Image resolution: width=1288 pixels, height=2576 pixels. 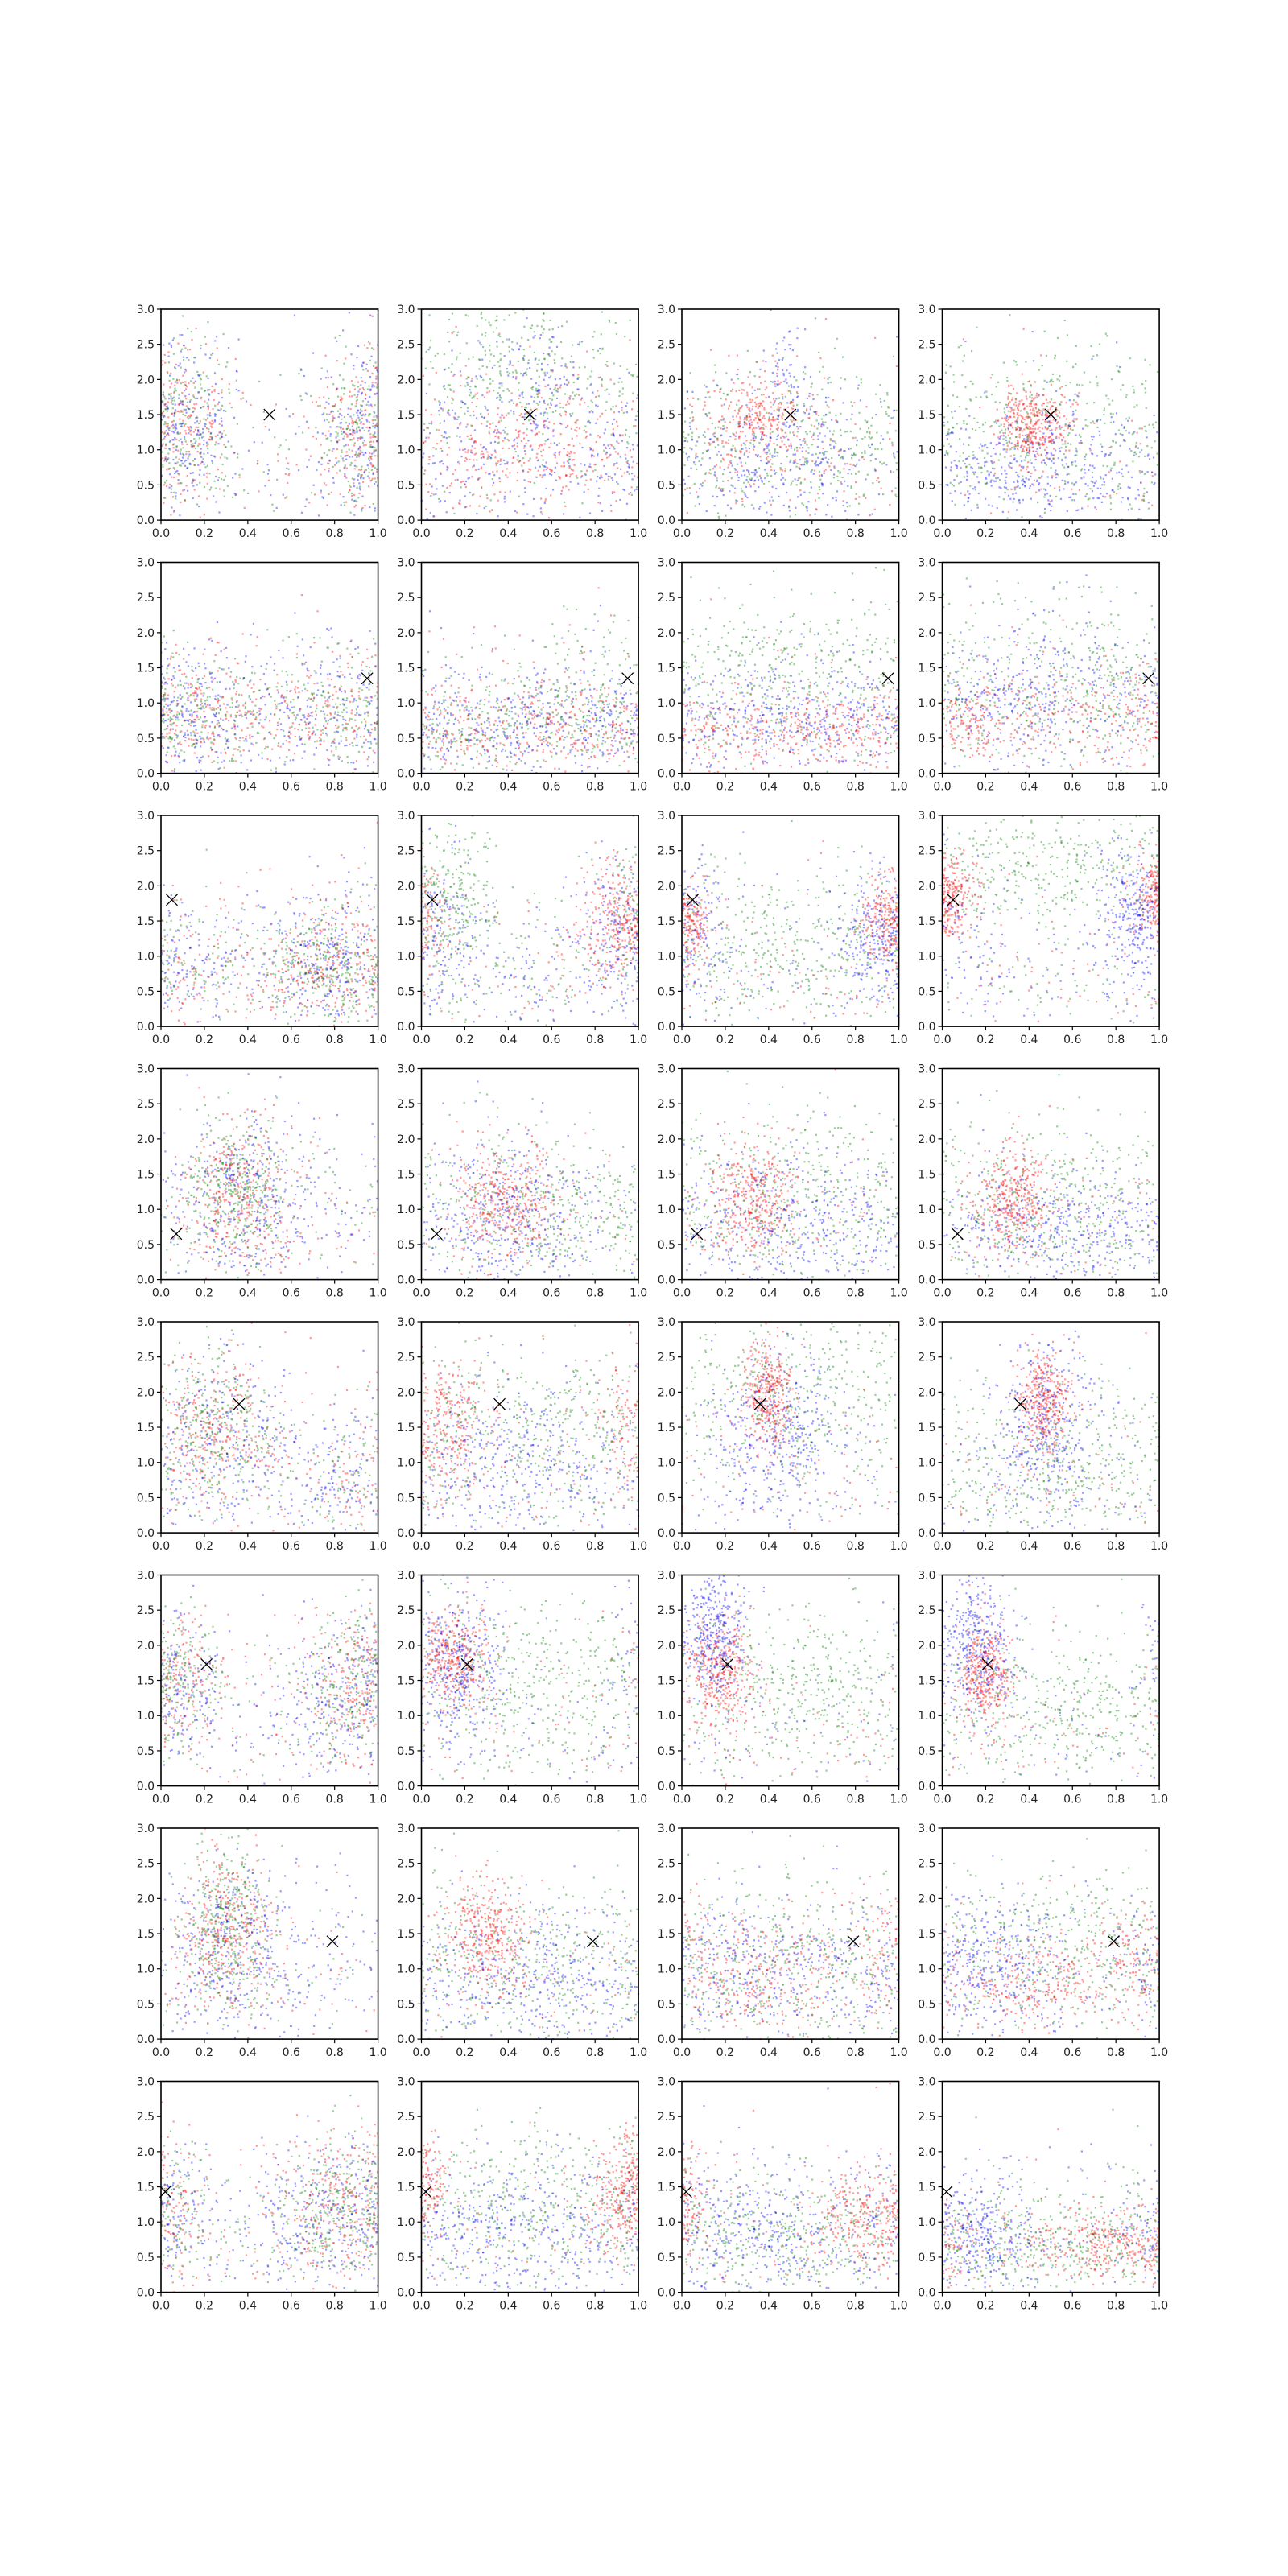 I want to click on x-tick-label: 0.8, so click(x=335, y=533).